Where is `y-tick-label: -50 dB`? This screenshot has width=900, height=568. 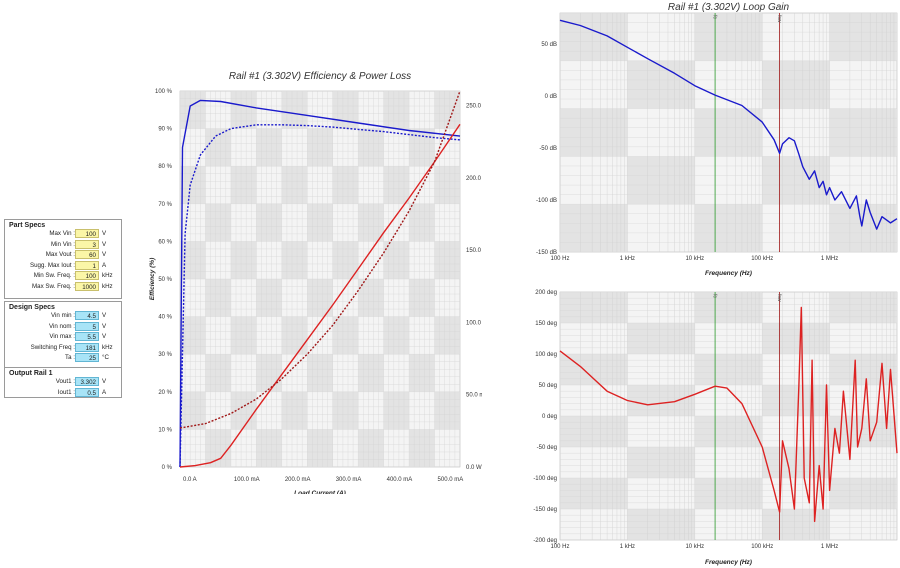
y-tick-label: -50 dB is located at coordinates (548, 149).